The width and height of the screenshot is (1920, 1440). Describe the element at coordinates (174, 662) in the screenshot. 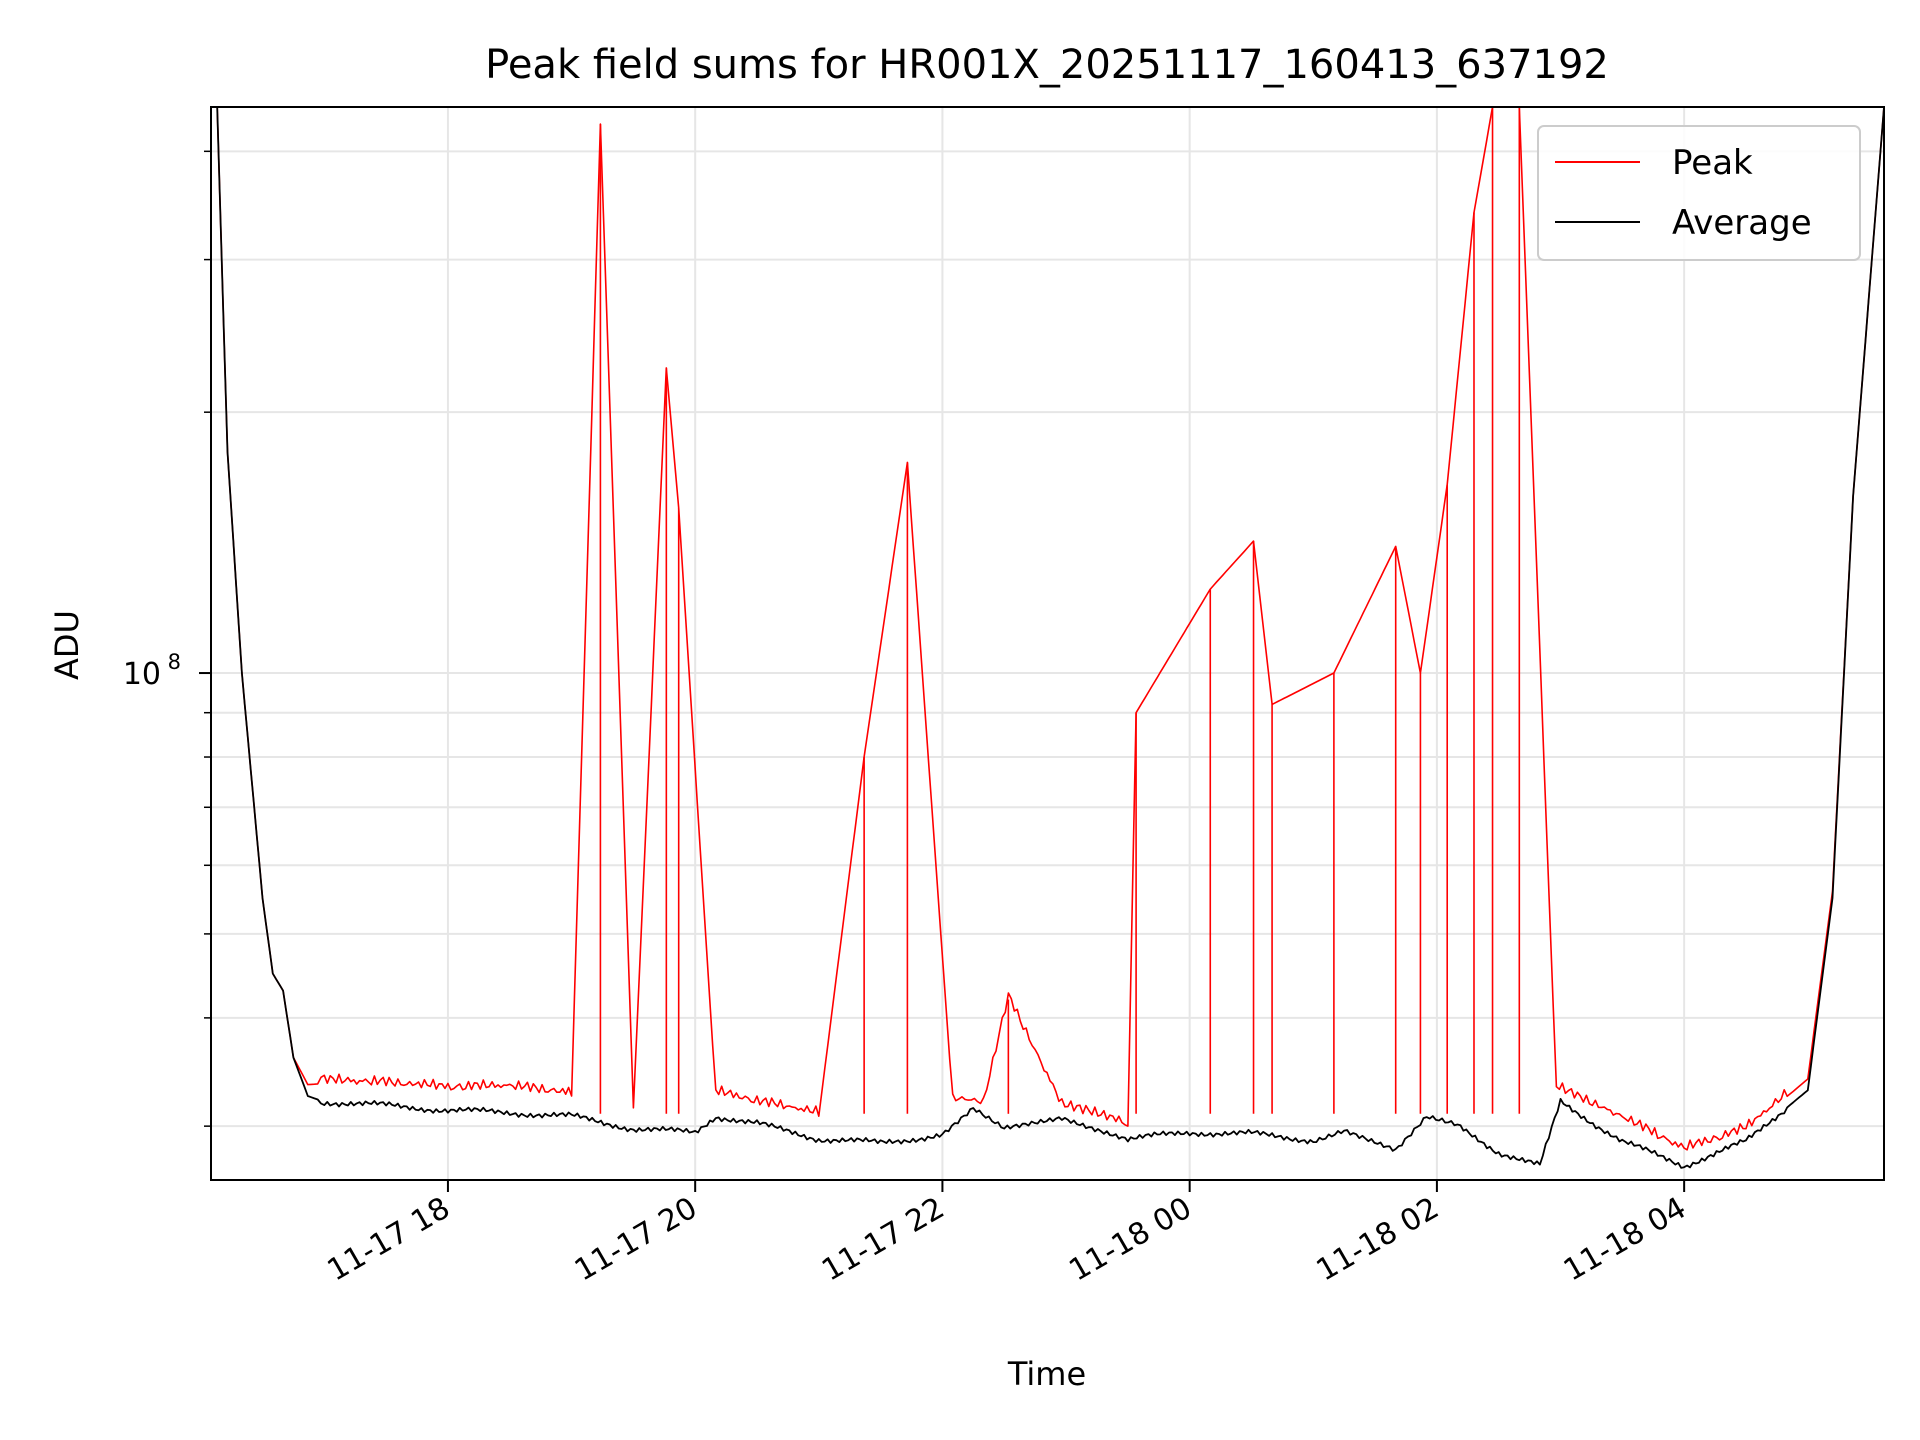

I see `y-tick-label-exponent: 8` at that location.